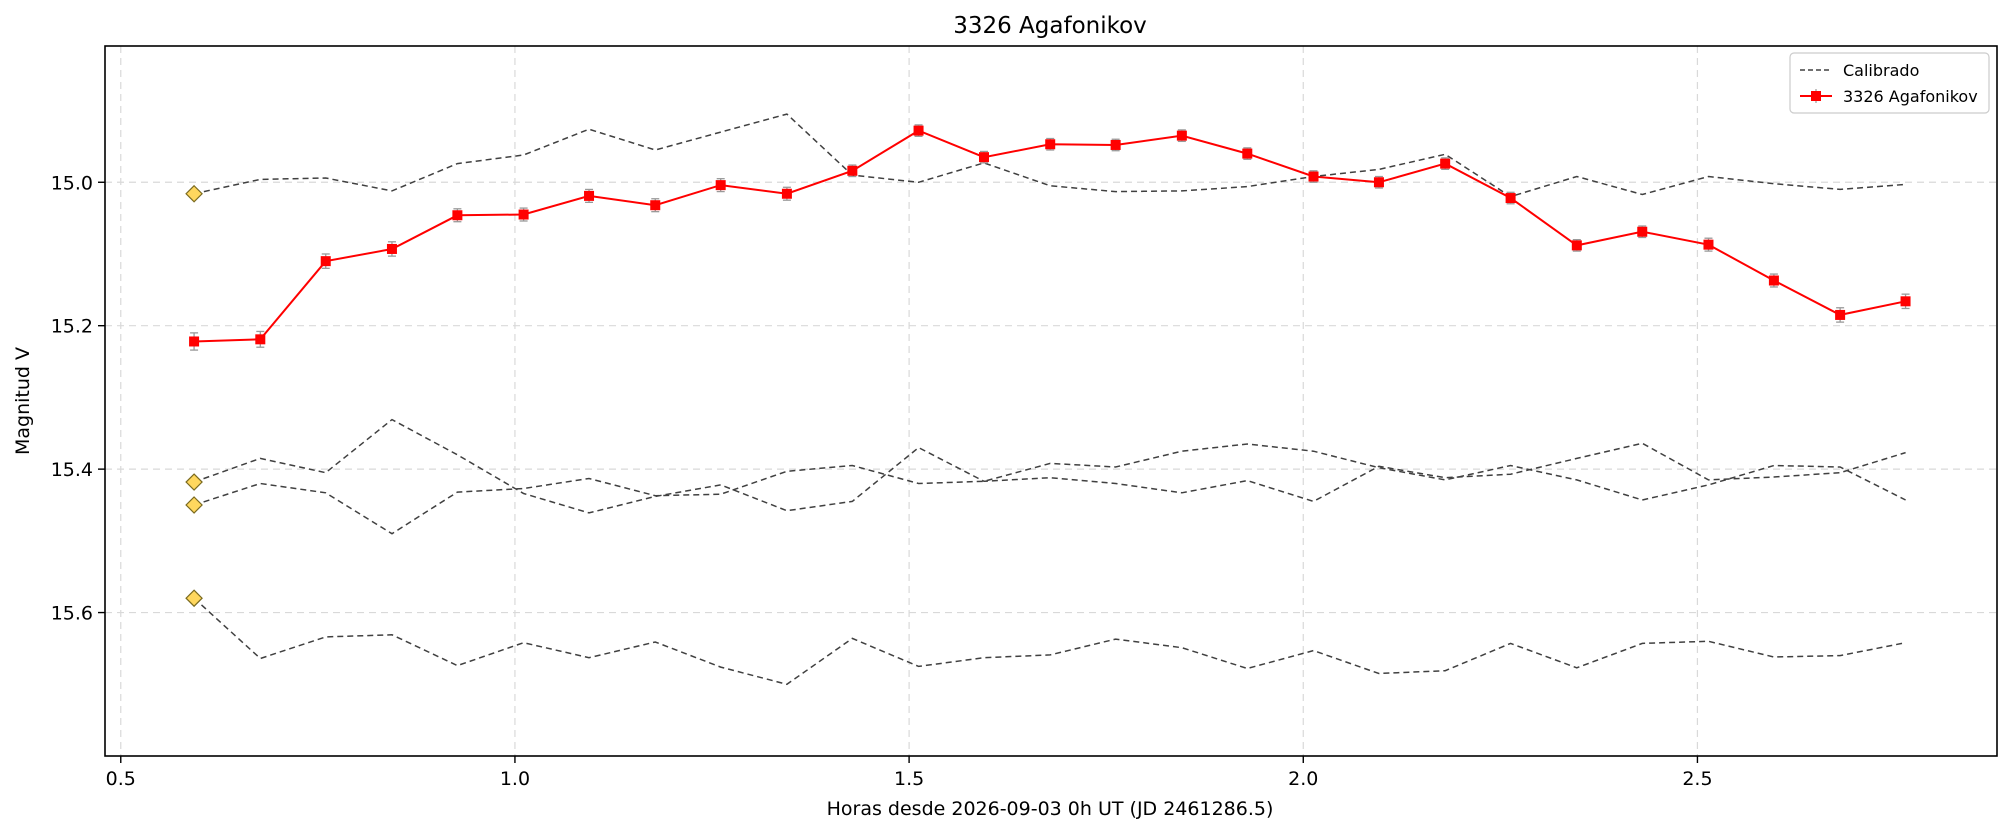  Describe the element at coordinates (72, 614) in the screenshot. I see `y-tick-label: 15.6` at that location.